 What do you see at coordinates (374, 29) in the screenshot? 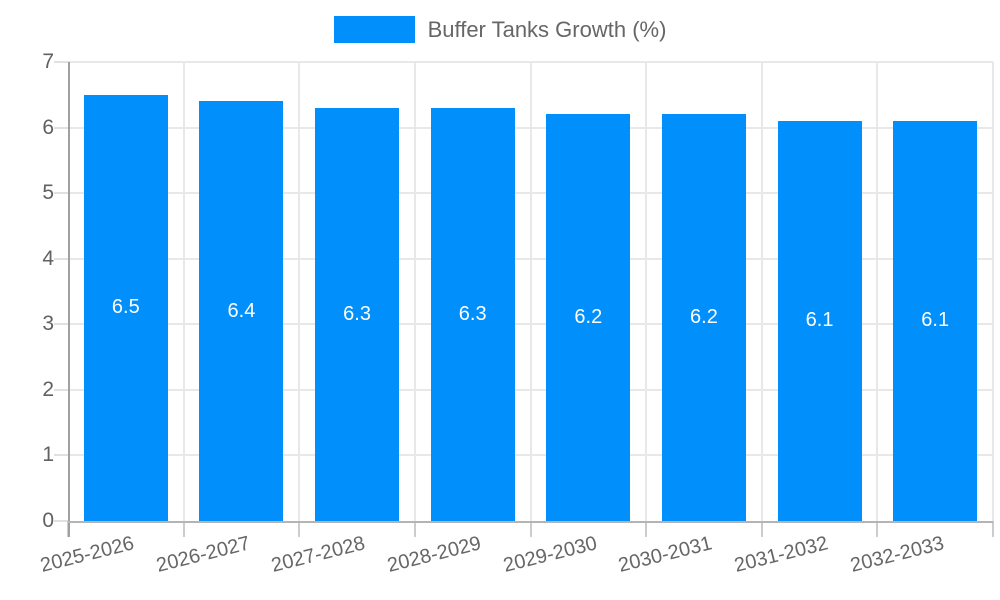
I see `legend-swatch` at bounding box center [374, 29].